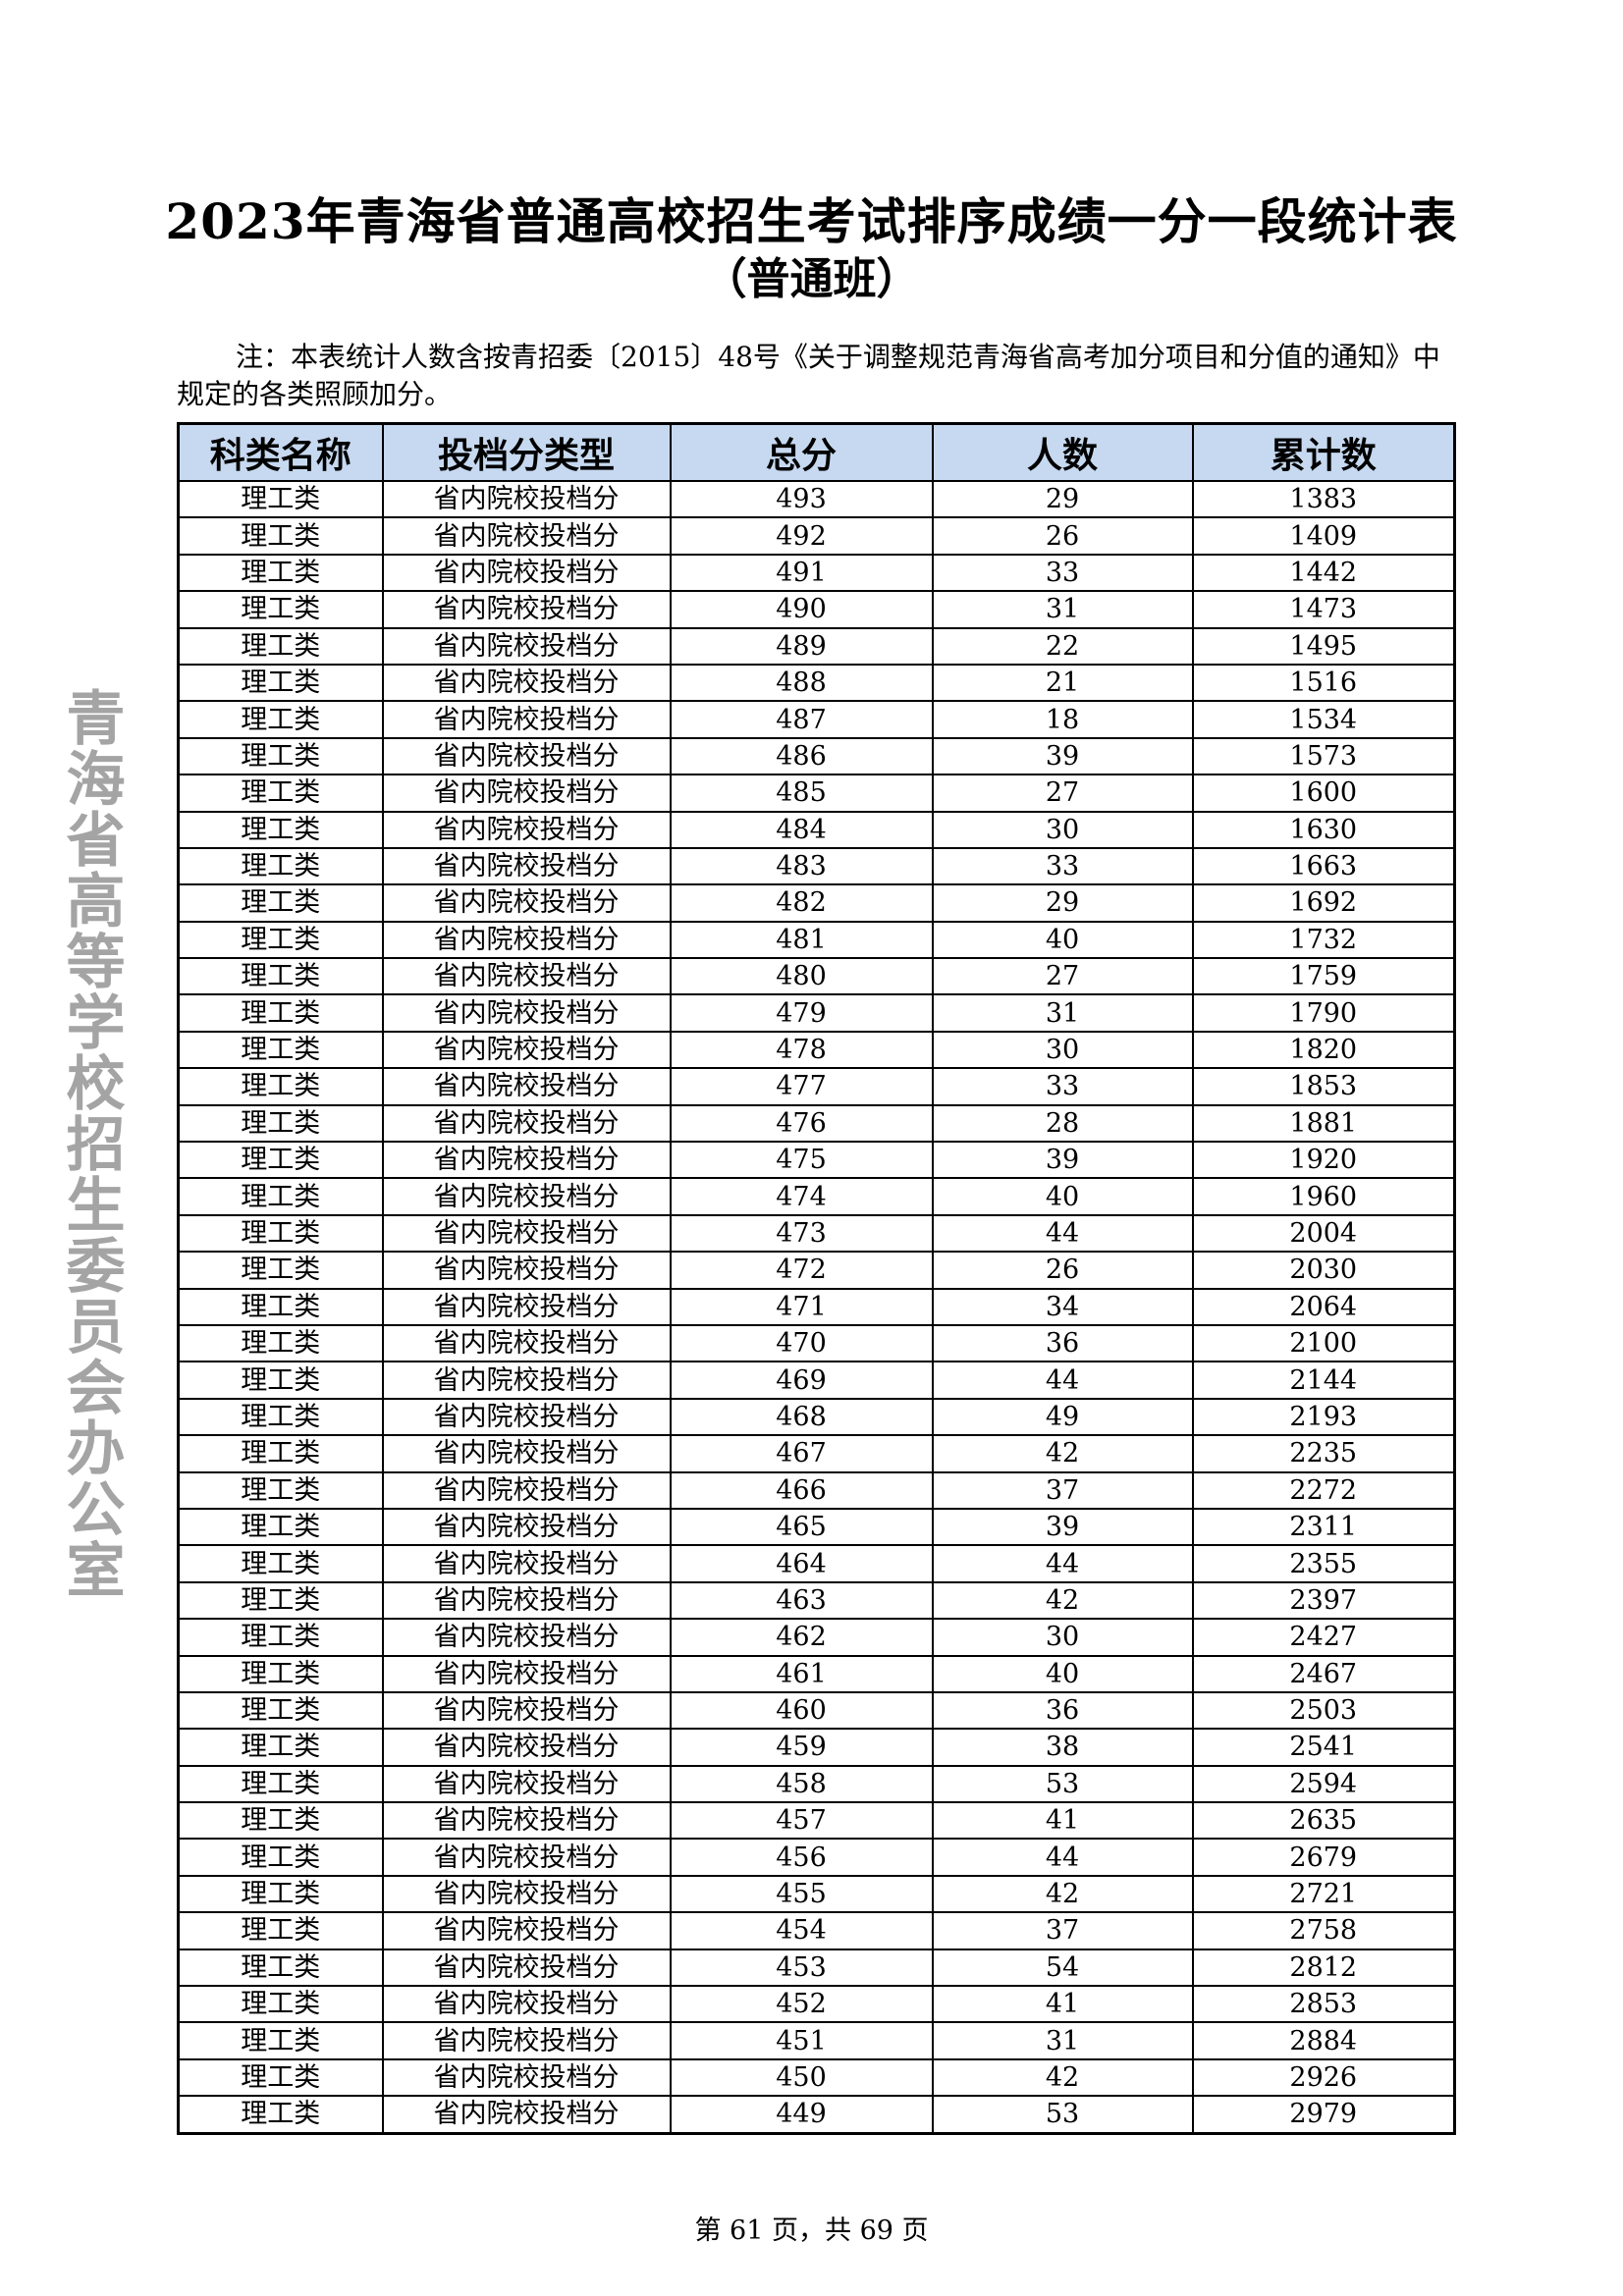 The image size is (1623, 2296). What do you see at coordinates (811, 221) in the screenshot?
I see `page-title: 2023年青海省普通高校招生考试排序成绩一分一段统计表` at bounding box center [811, 221].